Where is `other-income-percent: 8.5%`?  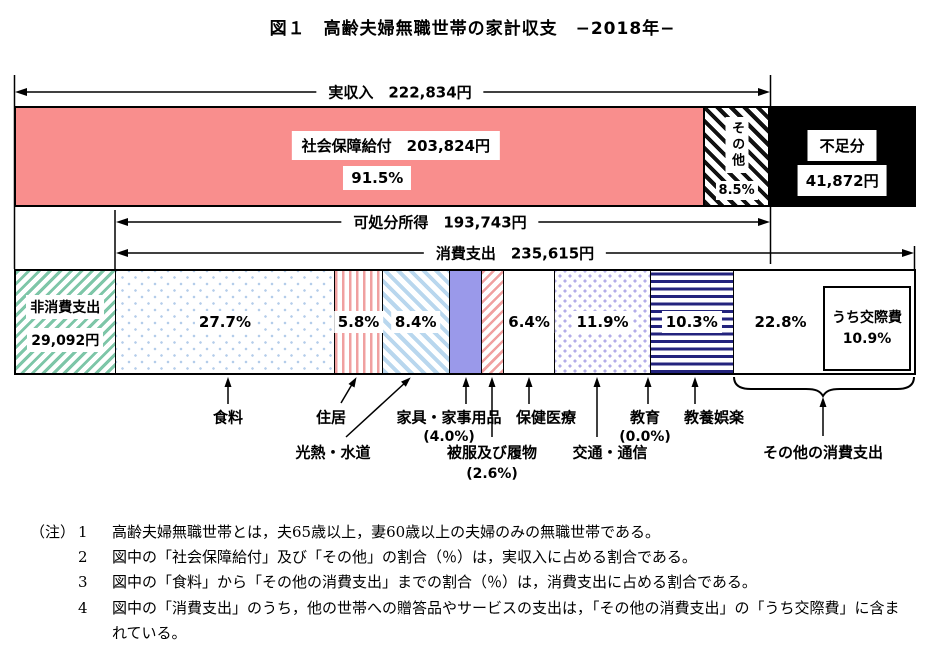 other-income-percent: 8.5% is located at coordinates (736, 190).